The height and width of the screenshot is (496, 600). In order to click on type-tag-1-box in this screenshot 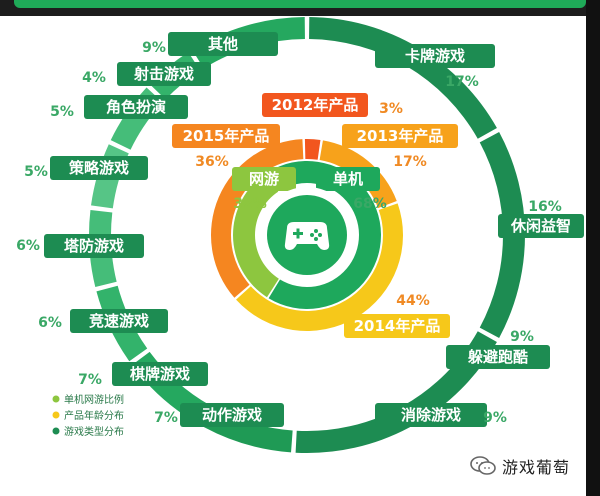, I will do `click(541, 226)`.